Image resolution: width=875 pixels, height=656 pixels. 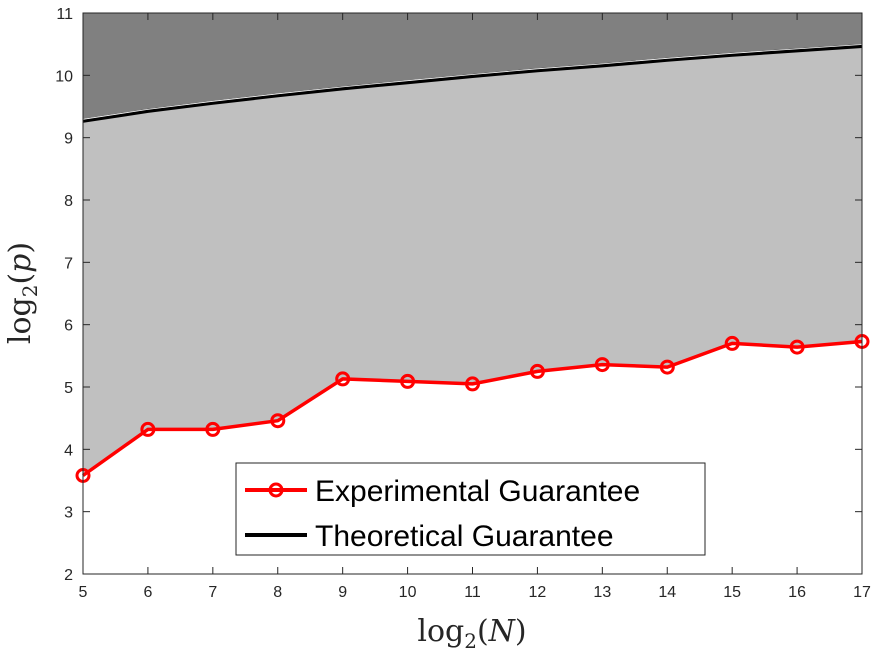 What do you see at coordinates (68, 263) in the screenshot?
I see `y-tick-label: 7` at bounding box center [68, 263].